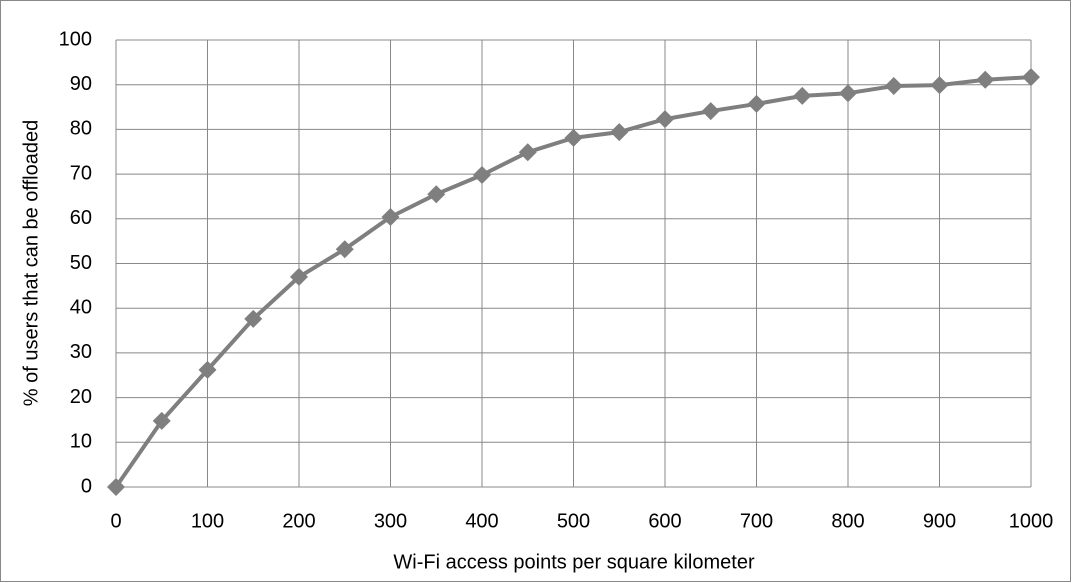  I want to click on x-tick-label: 700, so click(756, 521).